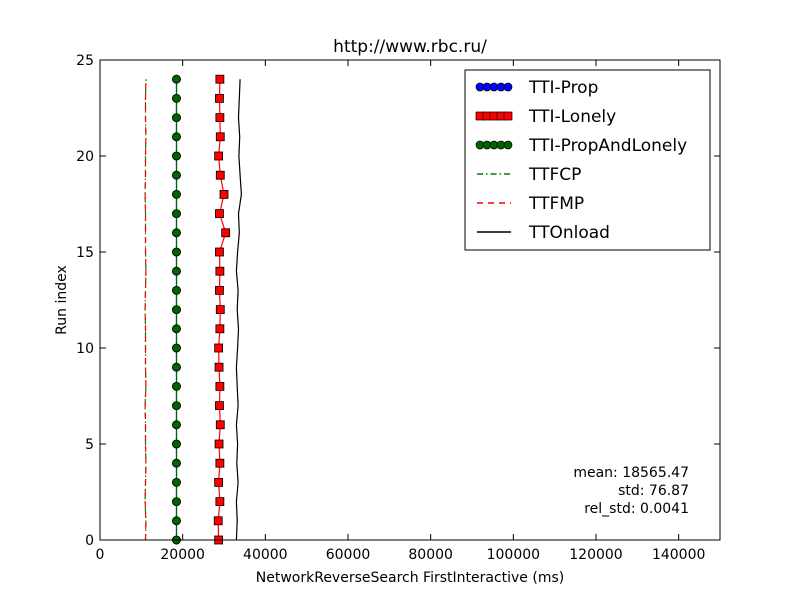  What do you see at coordinates (265, 555) in the screenshot?
I see `x-tick-label: 40000` at bounding box center [265, 555].